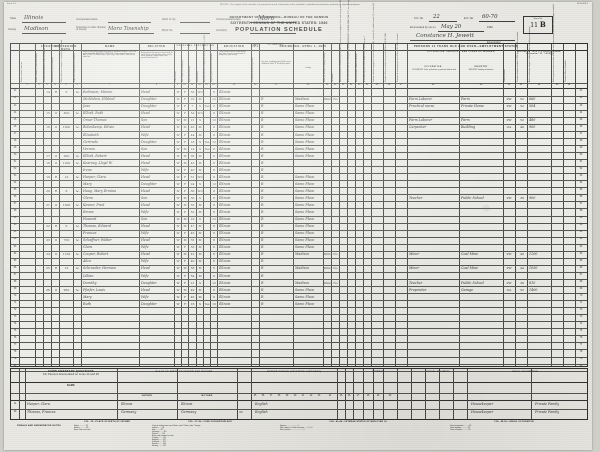 The image size is (600, 452). Describe the element at coordinates (451, 26) in the screenshot. I see `value-enum-date: May 20` at that location.